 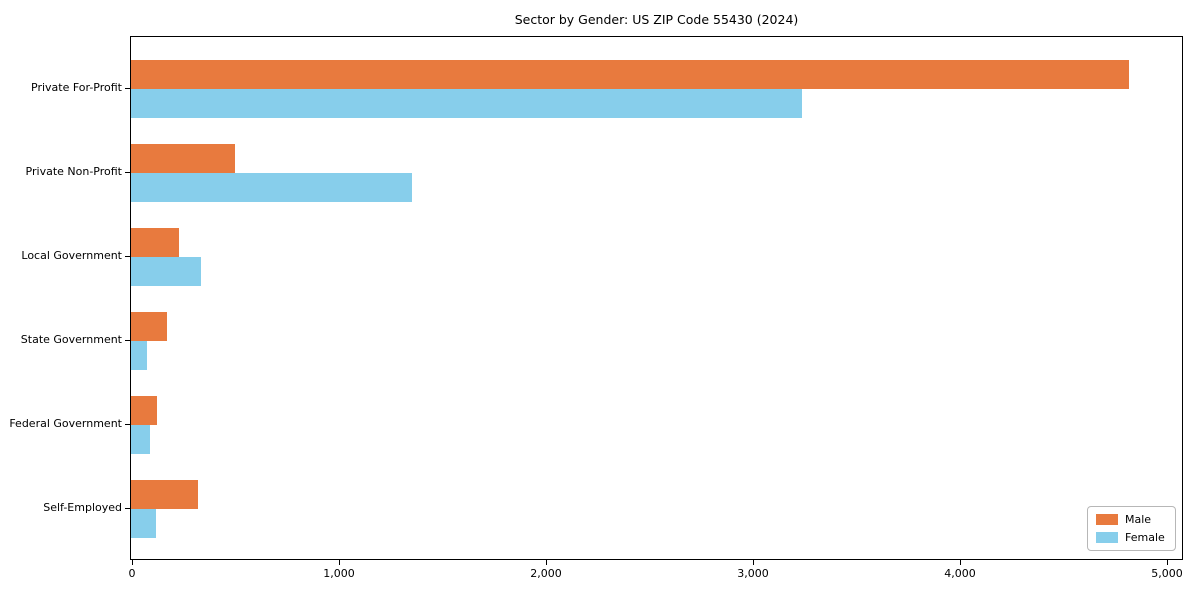 What do you see at coordinates (546, 573) in the screenshot?
I see `x-tick-label: 2,000` at bounding box center [546, 573].